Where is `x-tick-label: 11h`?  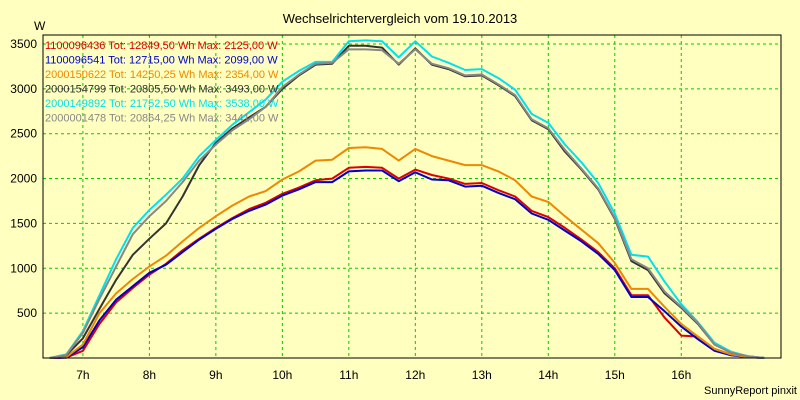
x-tick-label: 11h is located at coordinates (348, 375).